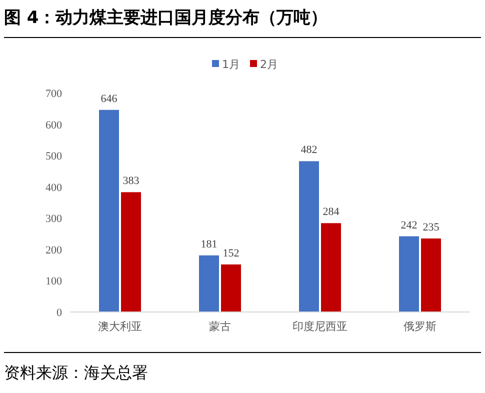  I want to click on ytick: 300, so click(54, 219).